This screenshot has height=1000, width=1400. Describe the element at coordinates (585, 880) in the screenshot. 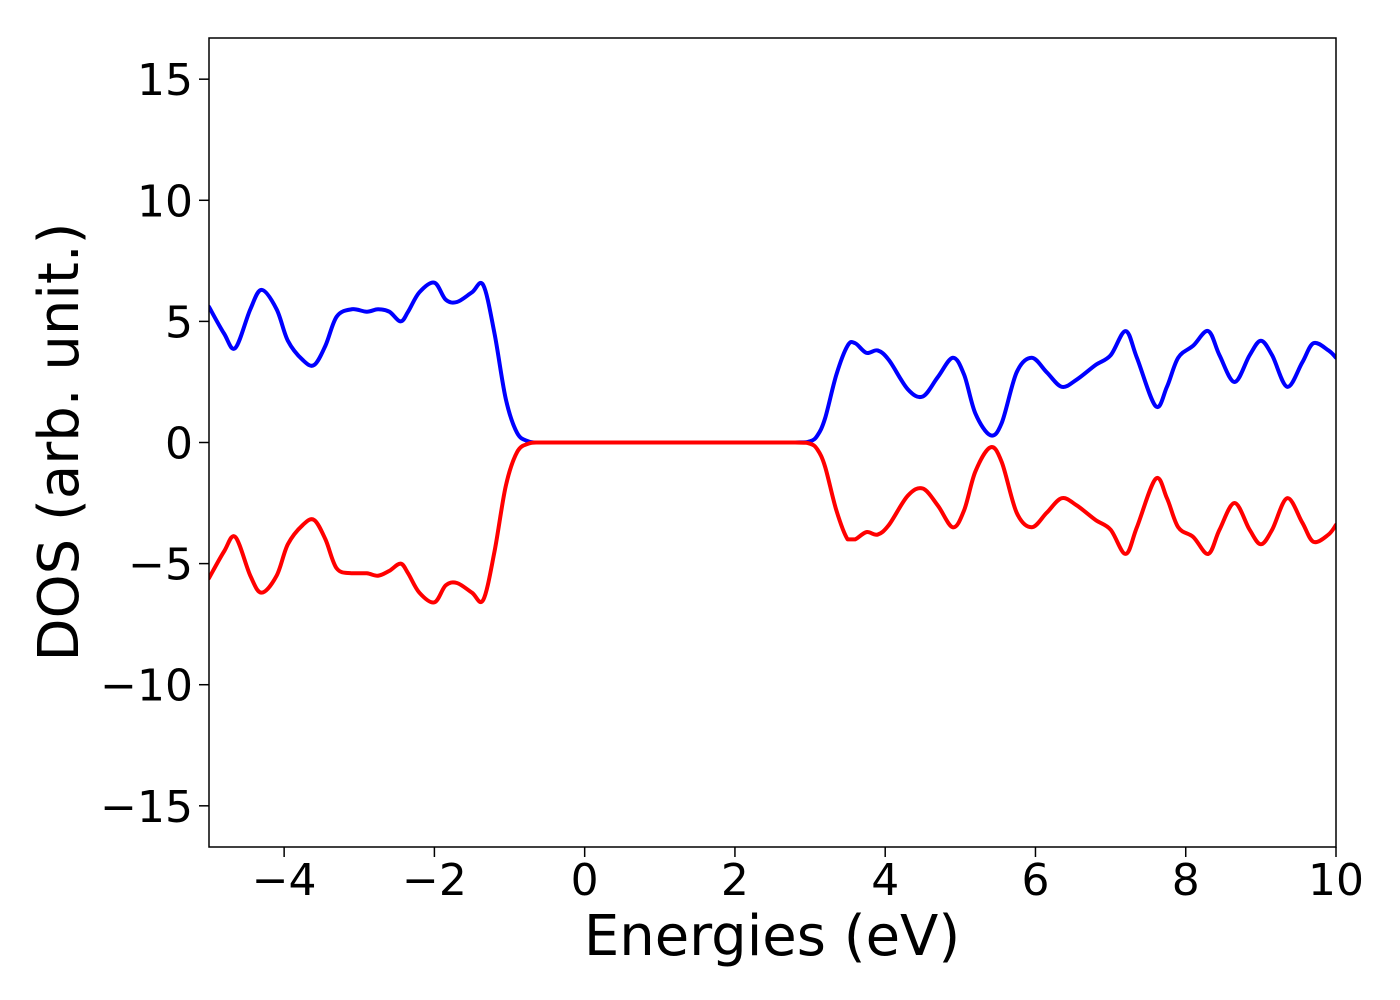

I see `x-tick-label: 0` at that location.